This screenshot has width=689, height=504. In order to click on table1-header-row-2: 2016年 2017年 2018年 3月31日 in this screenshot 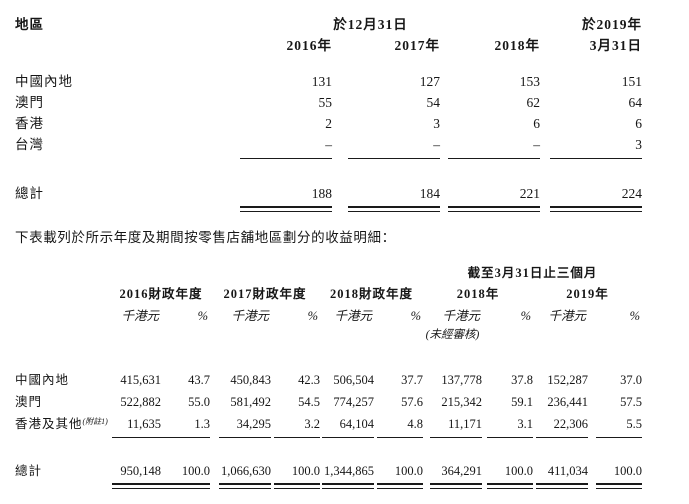, I will do `click(328, 43)`.